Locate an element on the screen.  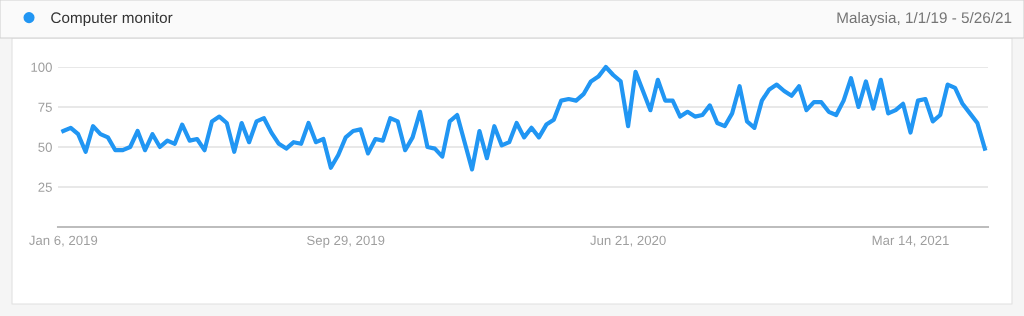
legend-label: Computer monitor is located at coordinates (112, 19).